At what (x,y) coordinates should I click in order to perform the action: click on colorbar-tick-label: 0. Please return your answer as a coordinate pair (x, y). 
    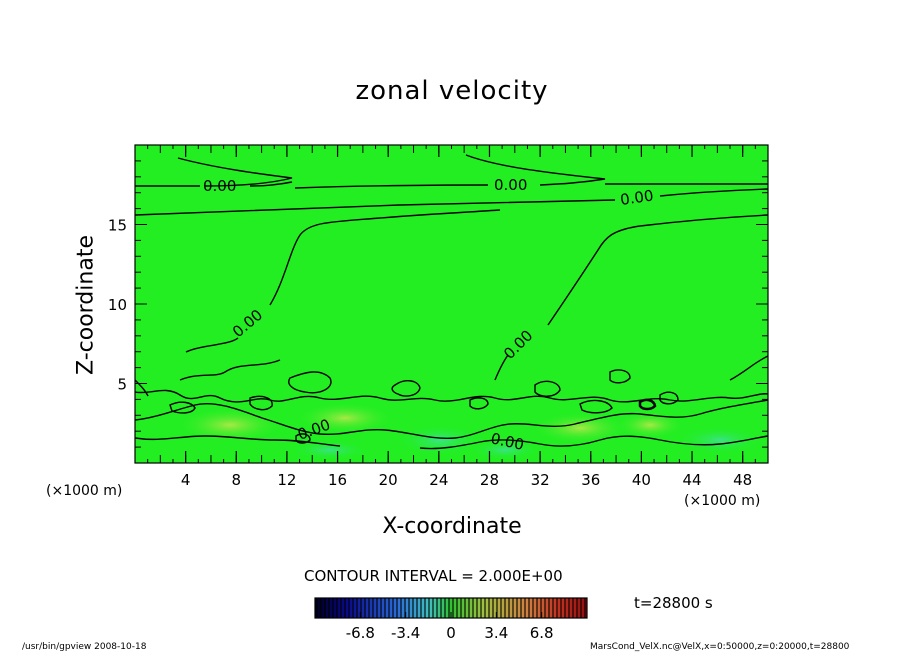
    Looking at the image, I should click on (451, 633).